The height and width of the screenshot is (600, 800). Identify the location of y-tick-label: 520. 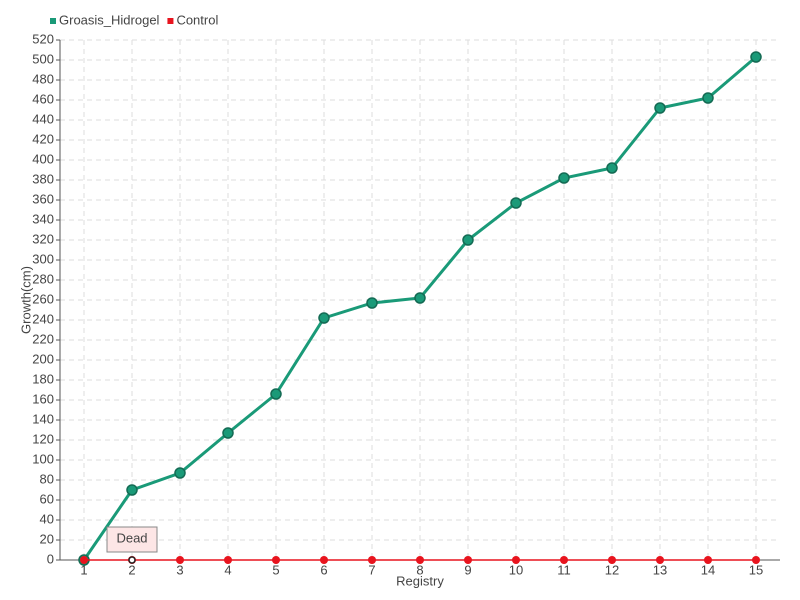
(43, 38).